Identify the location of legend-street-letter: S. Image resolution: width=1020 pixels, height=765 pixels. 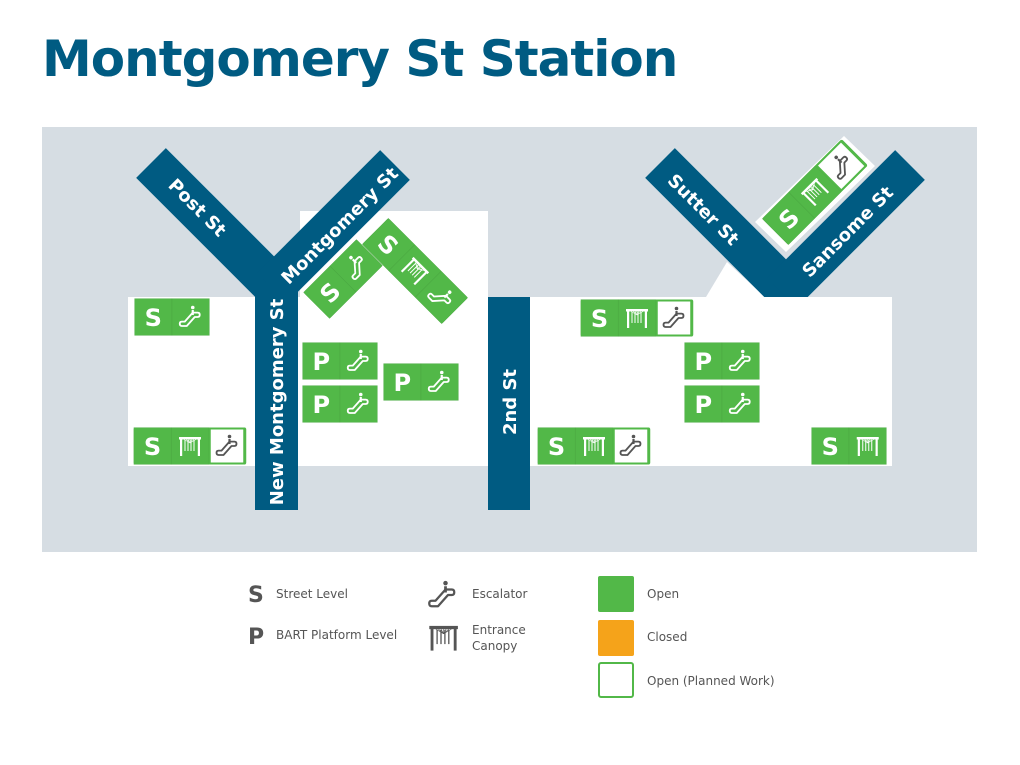
(256, 595).